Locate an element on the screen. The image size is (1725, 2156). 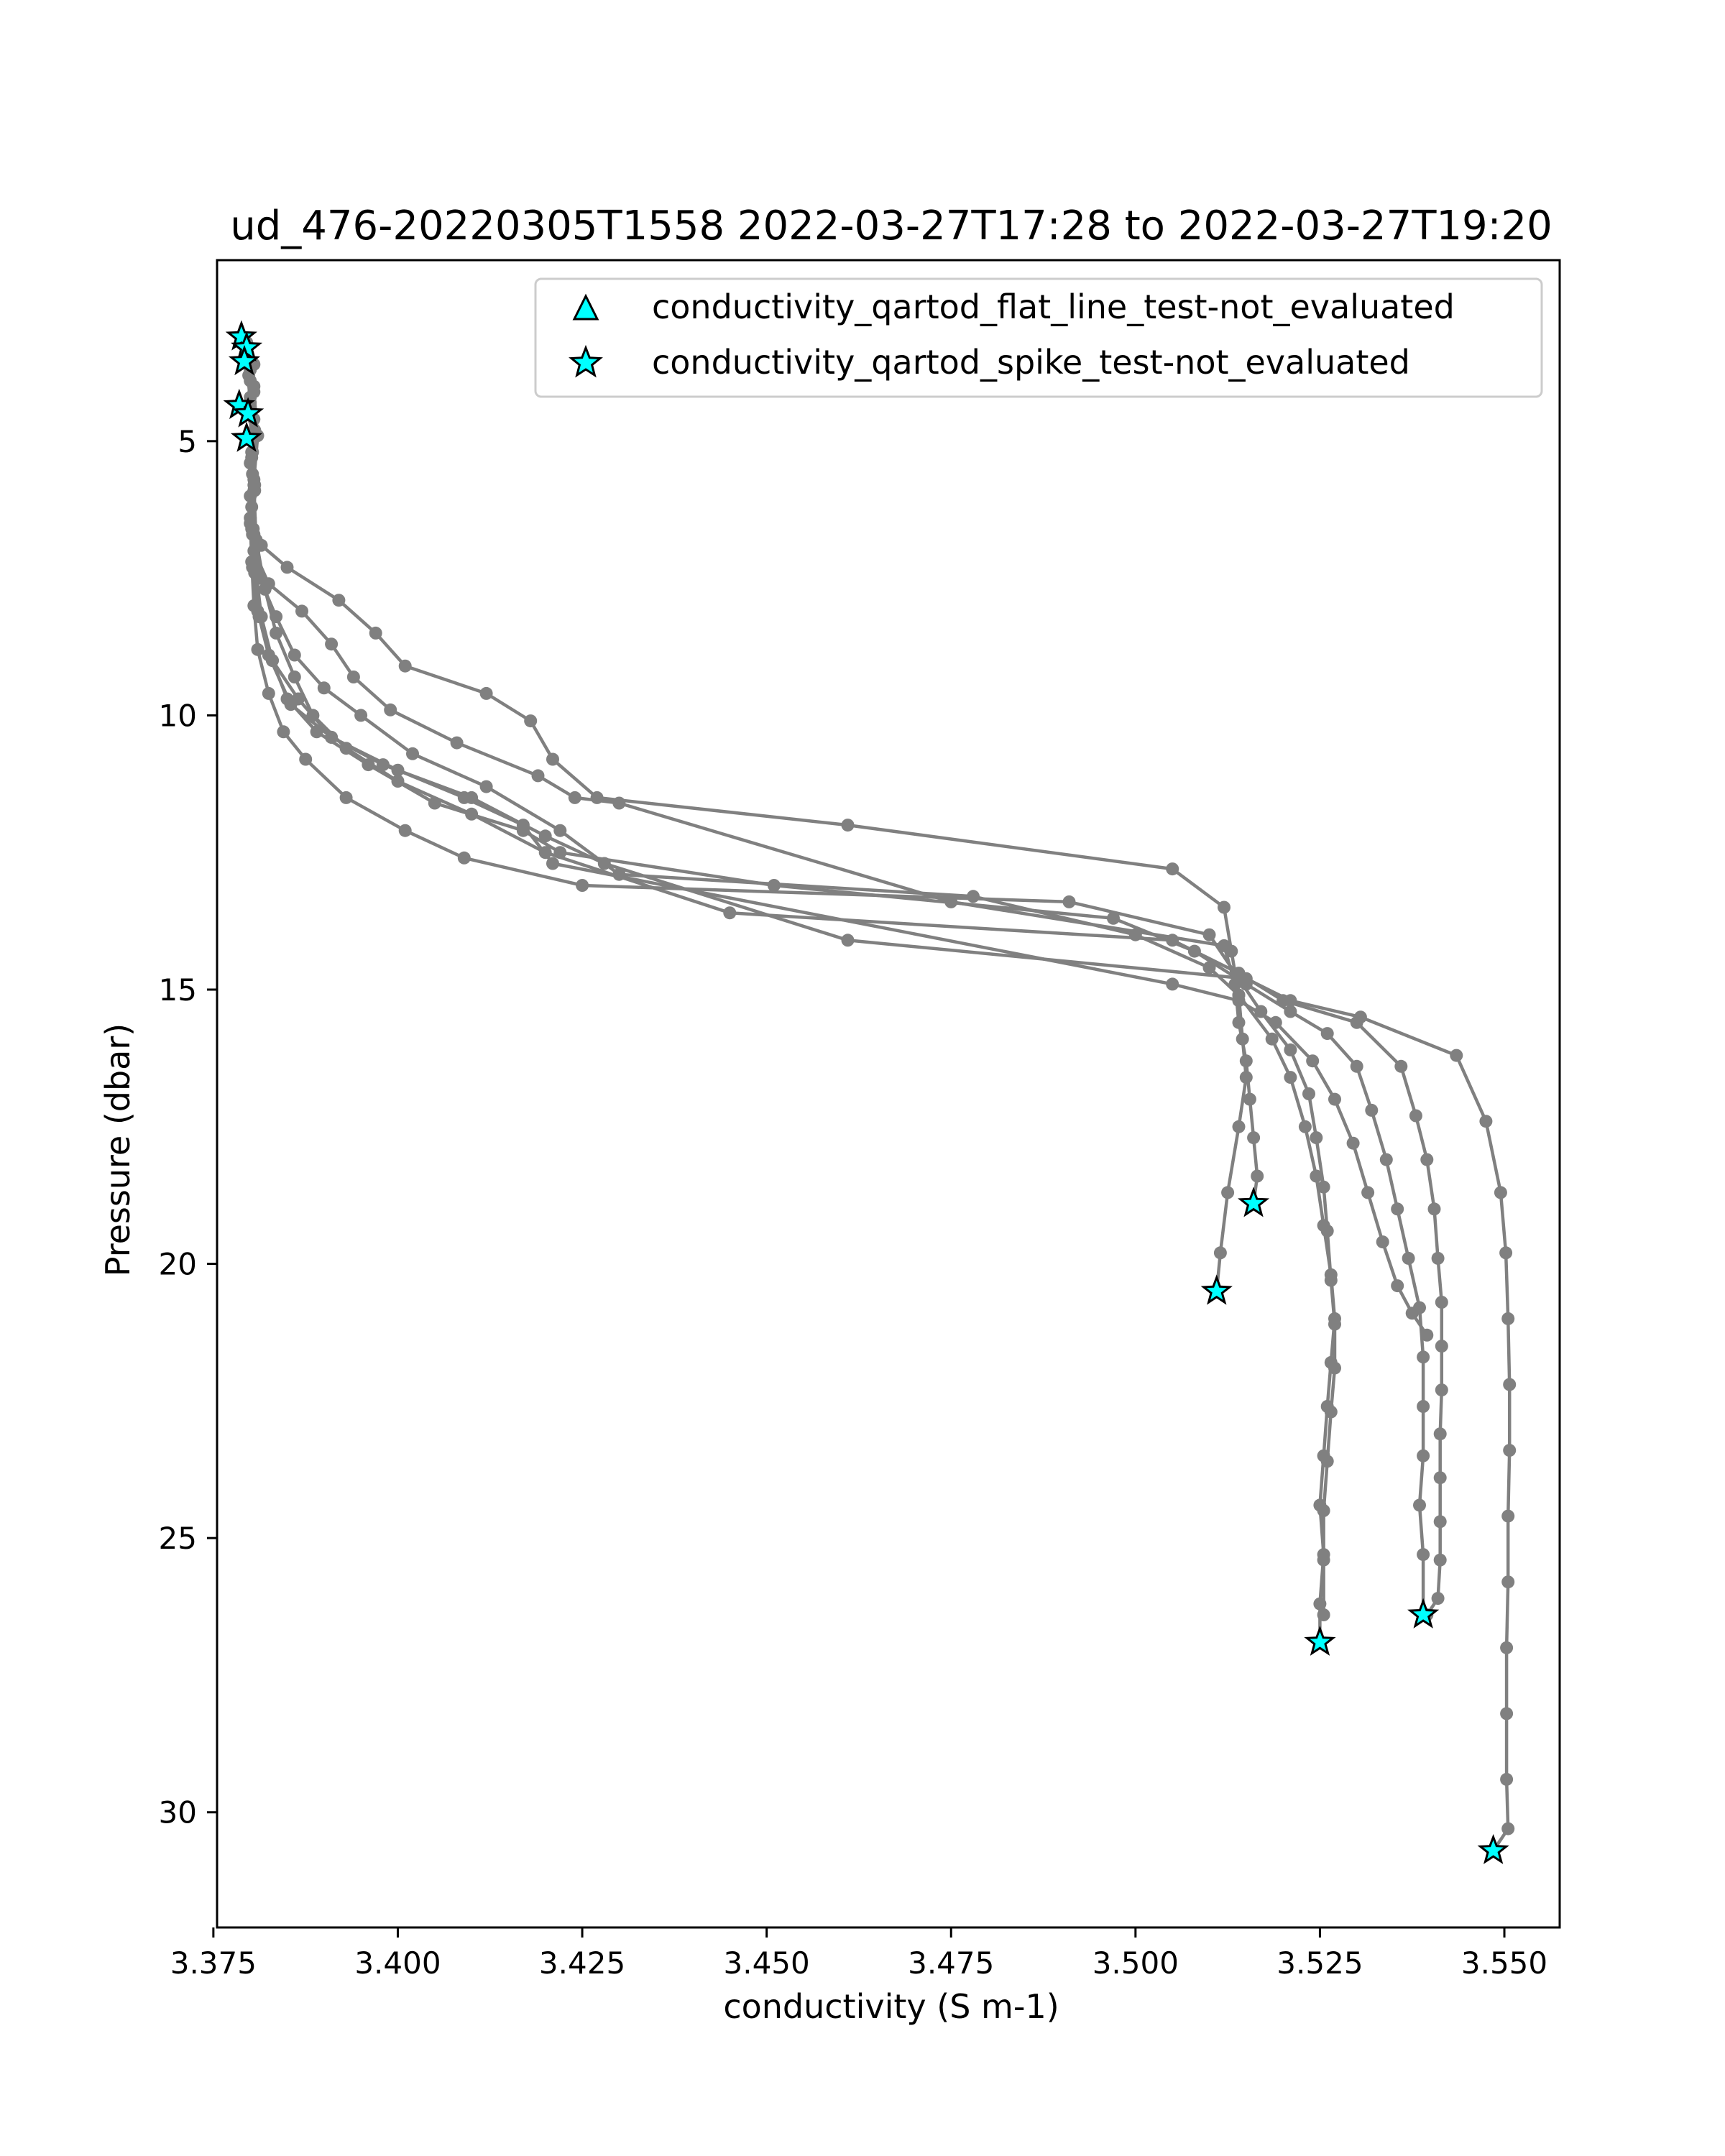
y-tick-label: 20 is located at coordinates (178, 1264).